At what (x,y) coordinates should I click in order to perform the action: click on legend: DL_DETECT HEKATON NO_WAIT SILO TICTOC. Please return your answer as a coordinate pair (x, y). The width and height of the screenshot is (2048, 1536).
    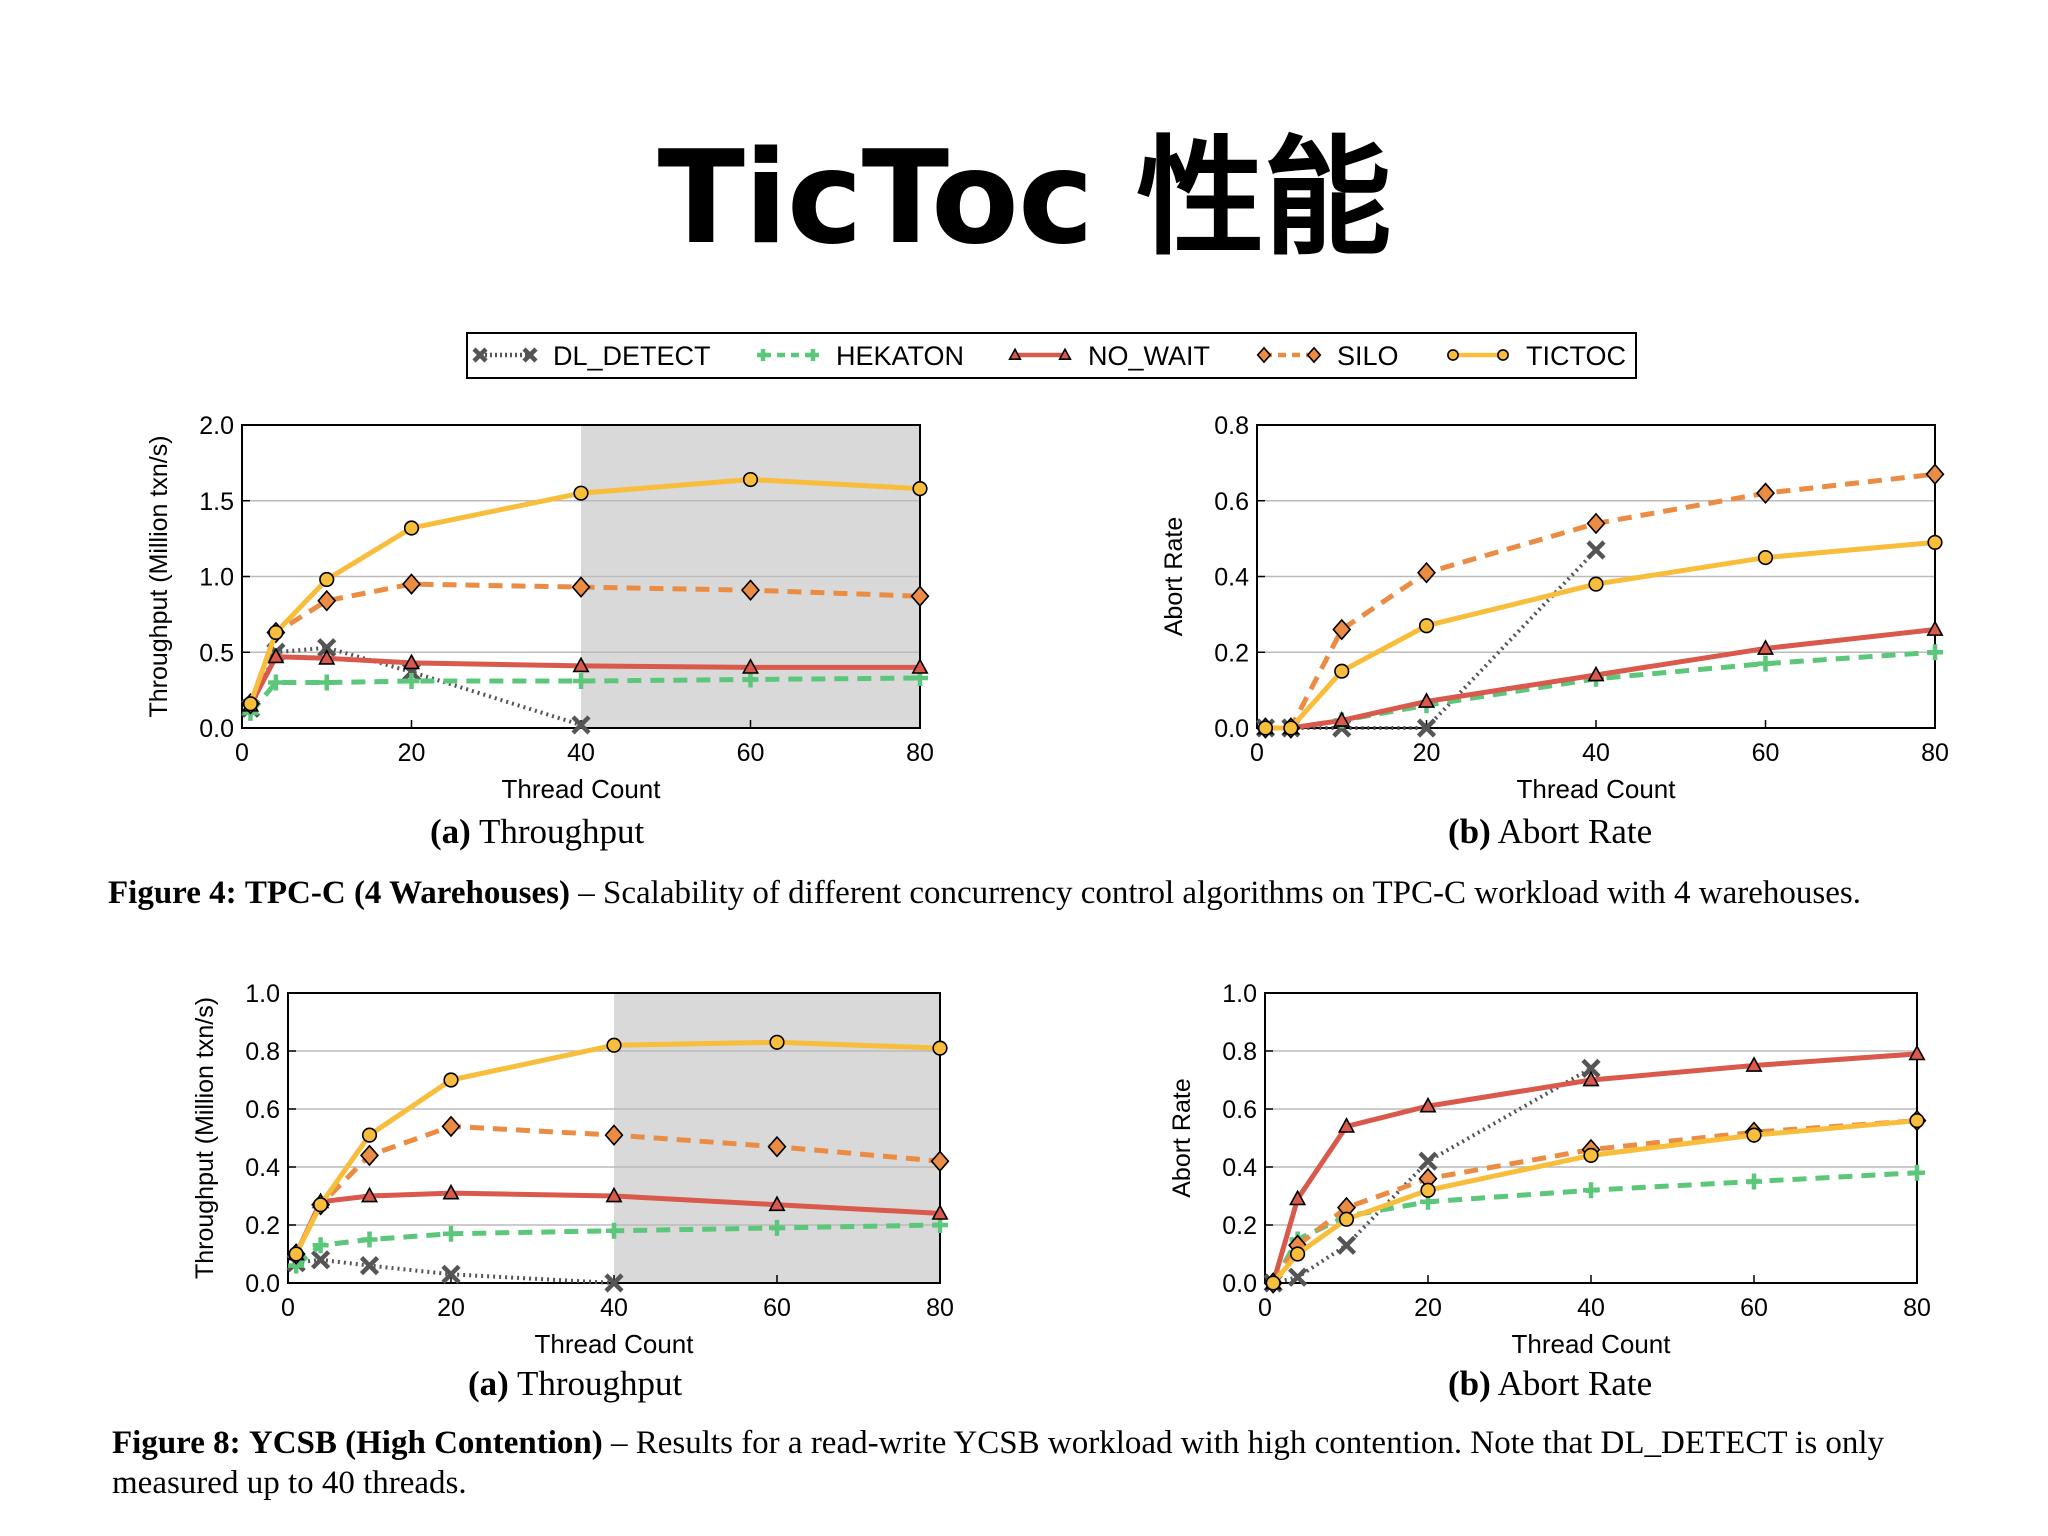
    Looking at the image, I should click on (1051, 355).